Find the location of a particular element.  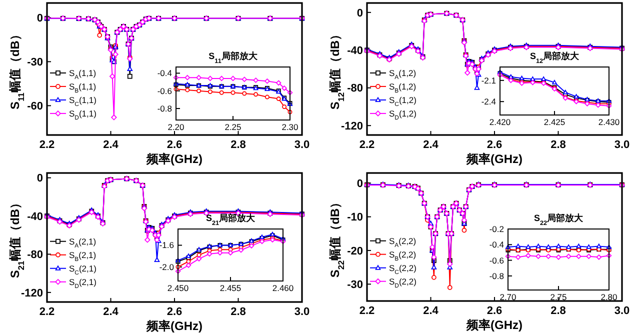

y-tick-label: -0.2 is located at coordinates (496, 229).